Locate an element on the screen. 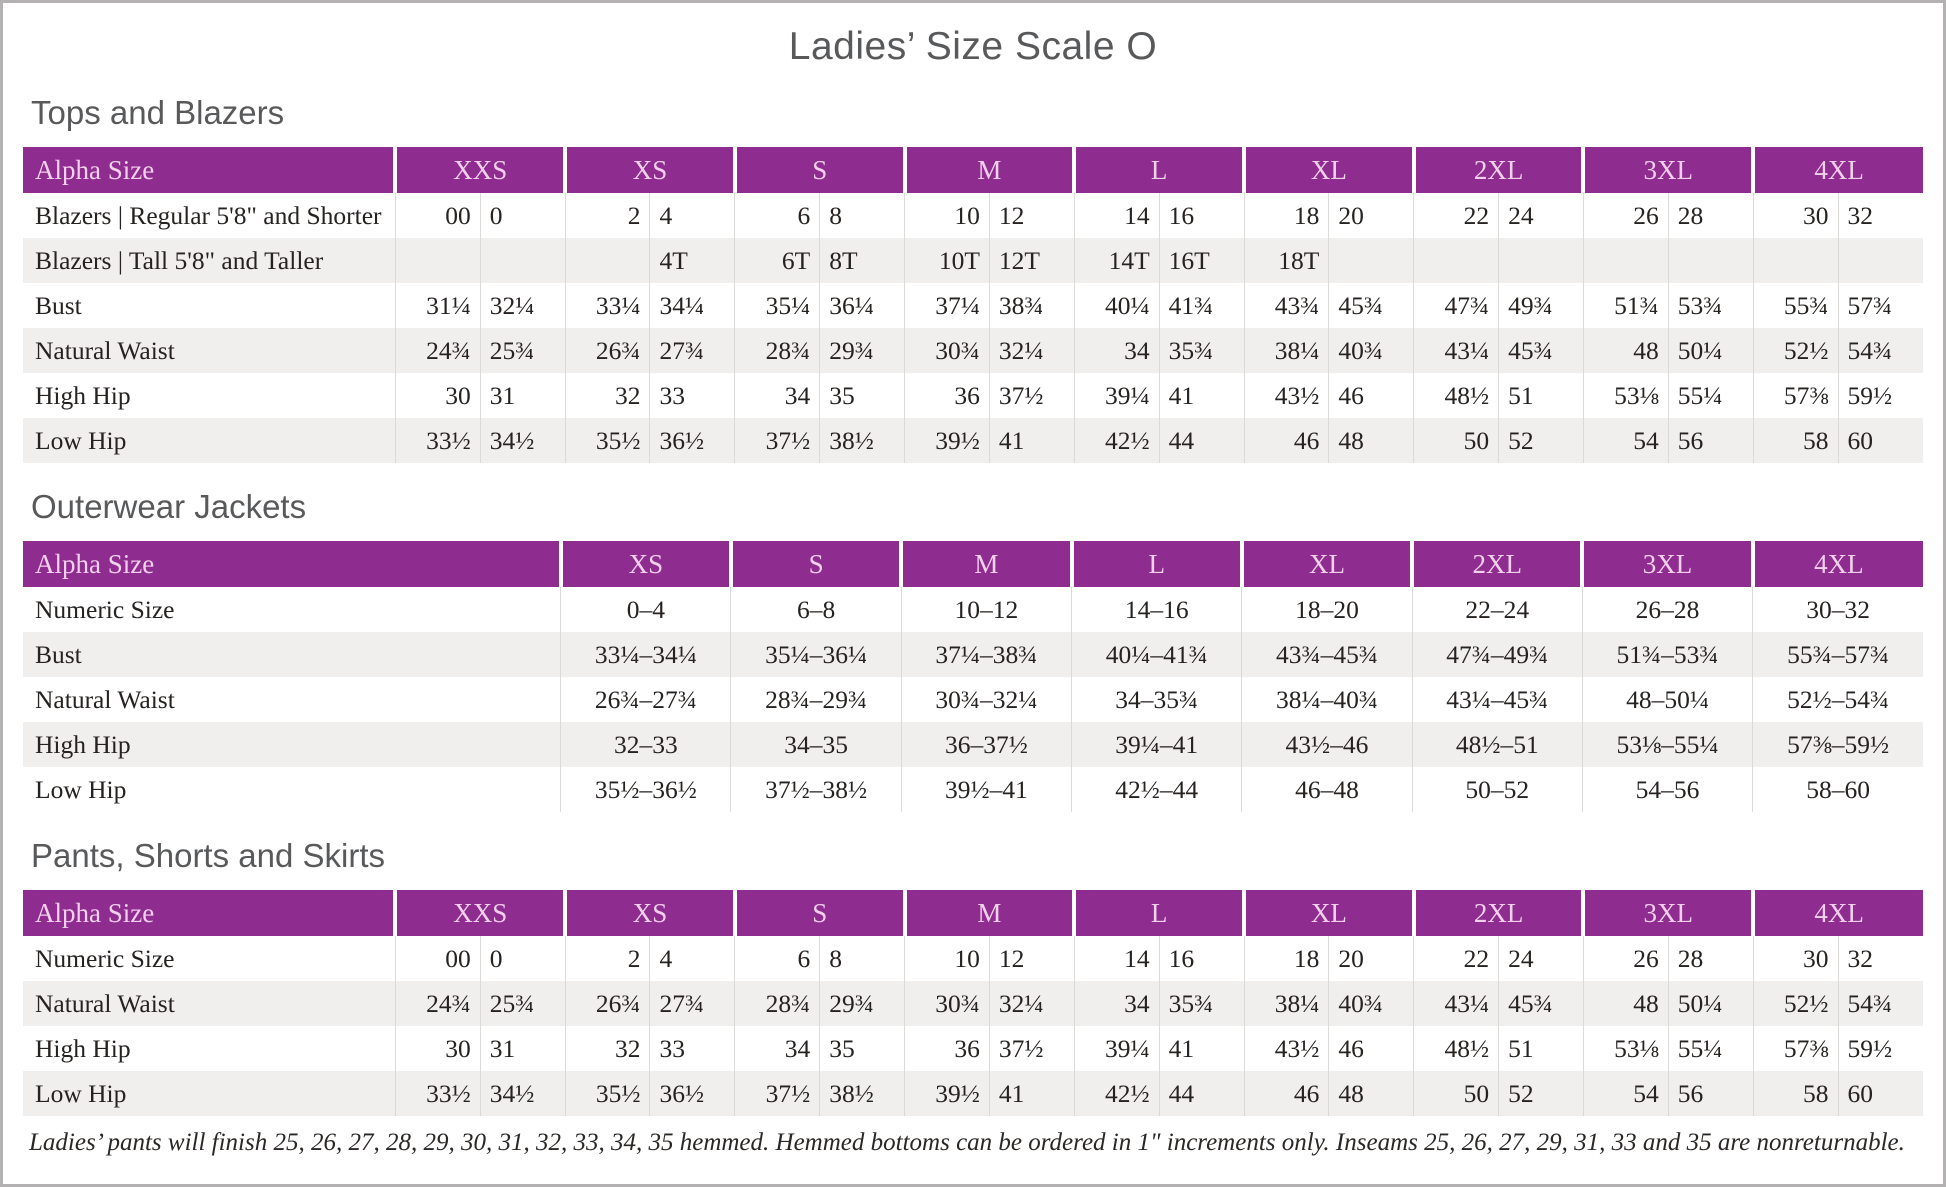  header-row: Alpha Size XXS XS S M L XL 2XL 3XL 4XL is located at coordinates (973, 170).